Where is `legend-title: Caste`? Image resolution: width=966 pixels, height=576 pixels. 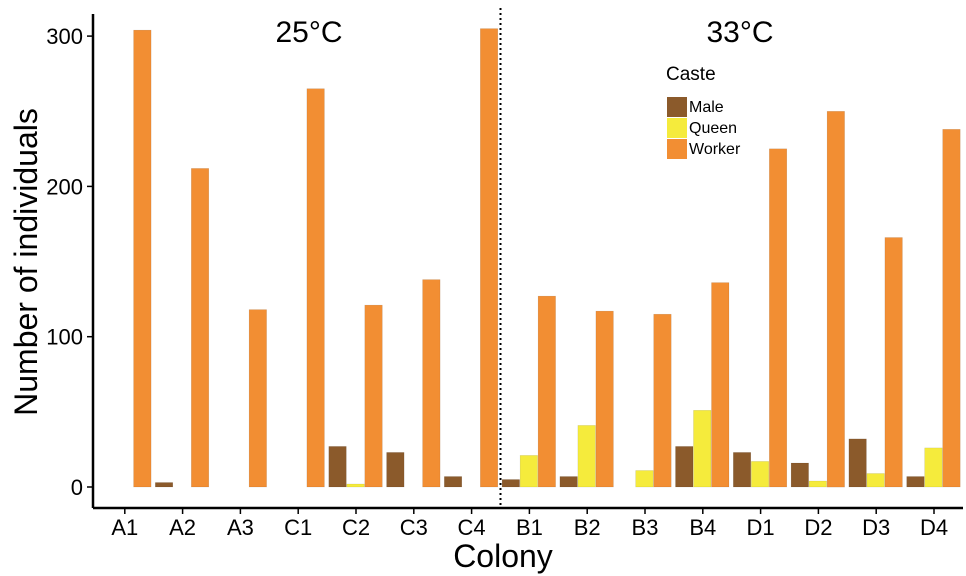 legend-title: Caste is located at coordinates (691, 74).